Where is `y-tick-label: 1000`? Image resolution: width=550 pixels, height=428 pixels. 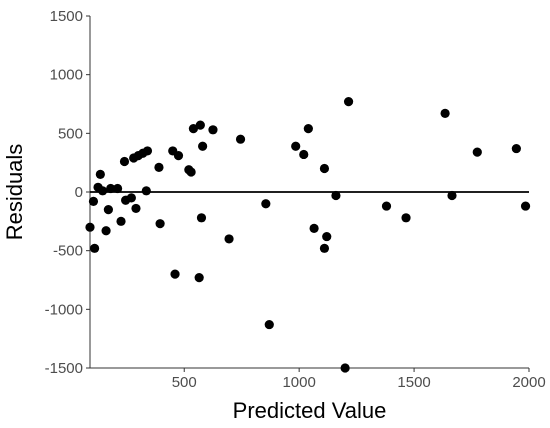
y-tick-label: 1000 is located at coordinates (66, 75).